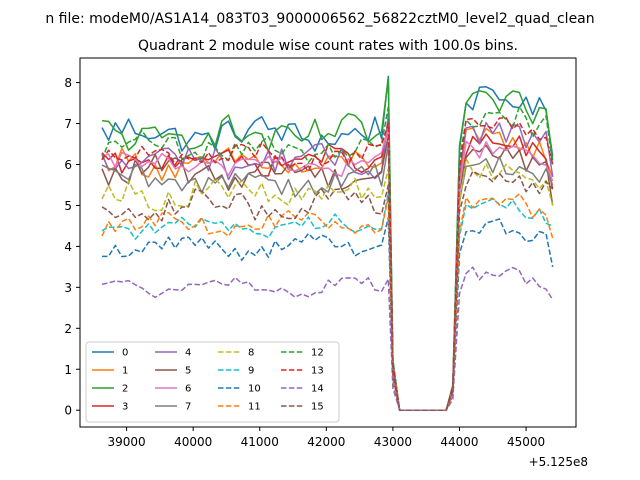  Describe the element at coordinates (68, 411) in the screenshot. I see `y-tick-label: 0` at that location.